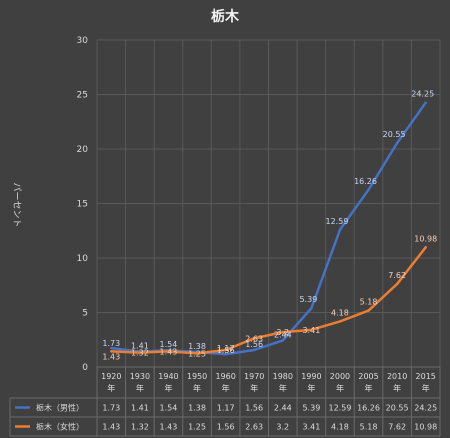 Image resolution: width=450 pixels, height=438 pixels. I want to click on y-tick-label: 20, so click(83, 150).